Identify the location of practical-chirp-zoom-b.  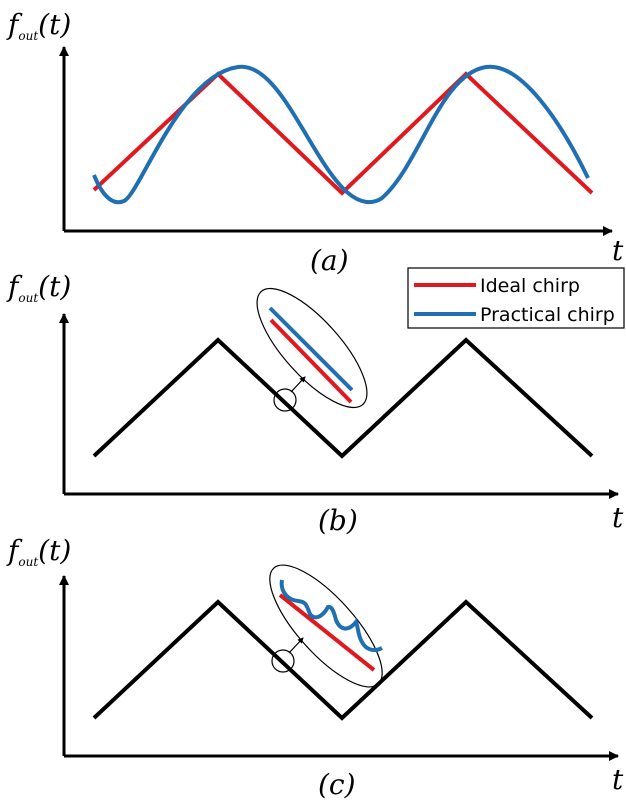
(311, 349).